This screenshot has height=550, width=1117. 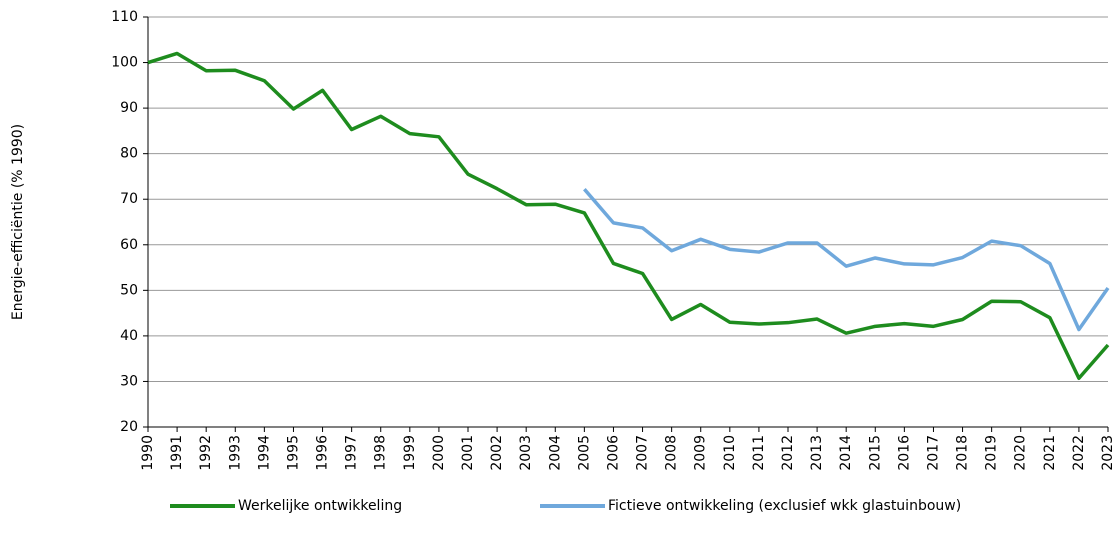 What do you see at coordinates (643, 453) in the screenshot?
I see `x-tick-label: 2007` at bounding box center [643, 453].